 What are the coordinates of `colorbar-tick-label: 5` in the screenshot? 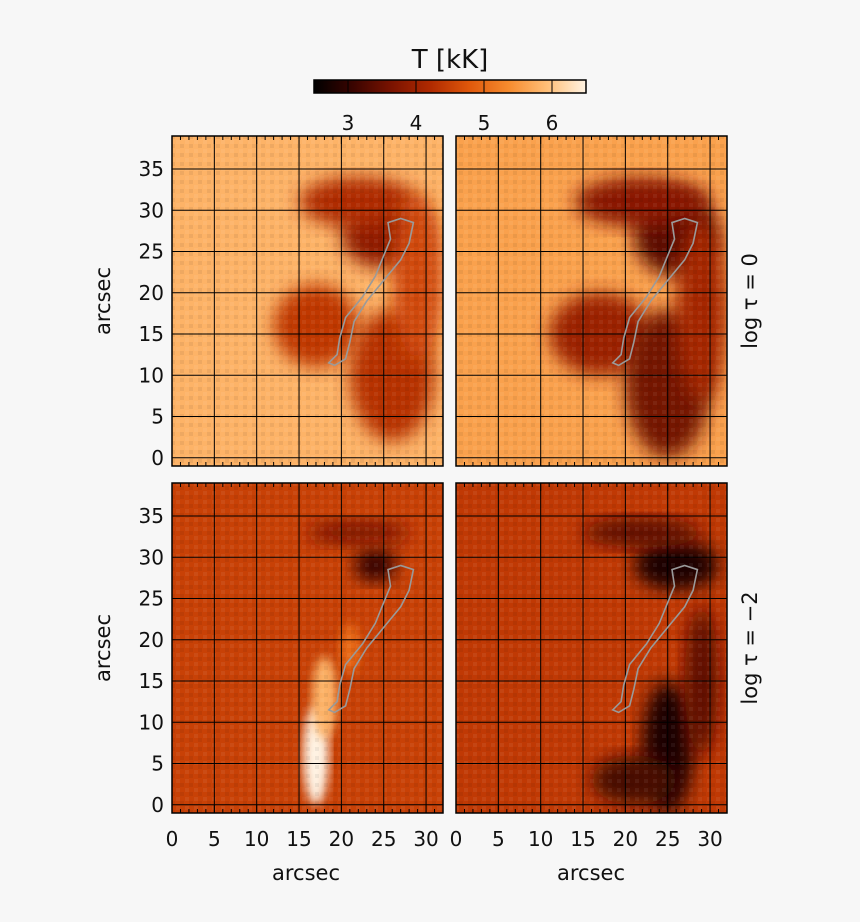 It's located at (484, 123).